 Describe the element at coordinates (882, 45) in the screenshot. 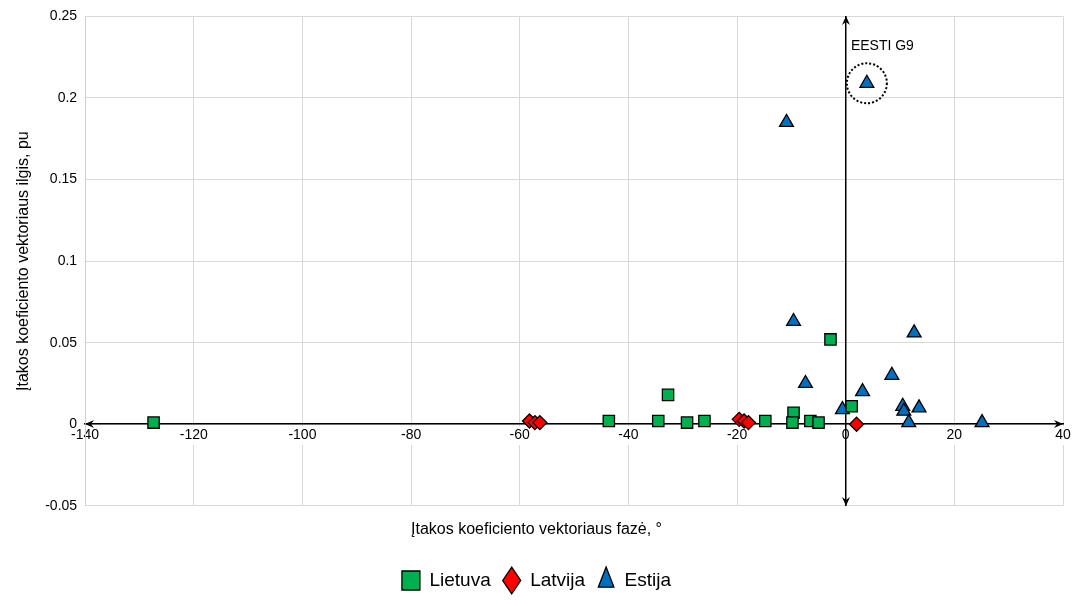

I see `annotation: EESTI G9` at that location.